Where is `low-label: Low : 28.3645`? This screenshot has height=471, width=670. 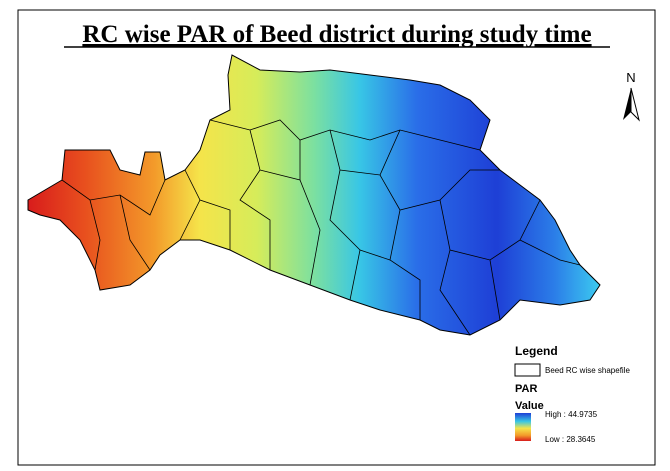 low-label: Low : 28.3645 is located at coordinates (570, 439).